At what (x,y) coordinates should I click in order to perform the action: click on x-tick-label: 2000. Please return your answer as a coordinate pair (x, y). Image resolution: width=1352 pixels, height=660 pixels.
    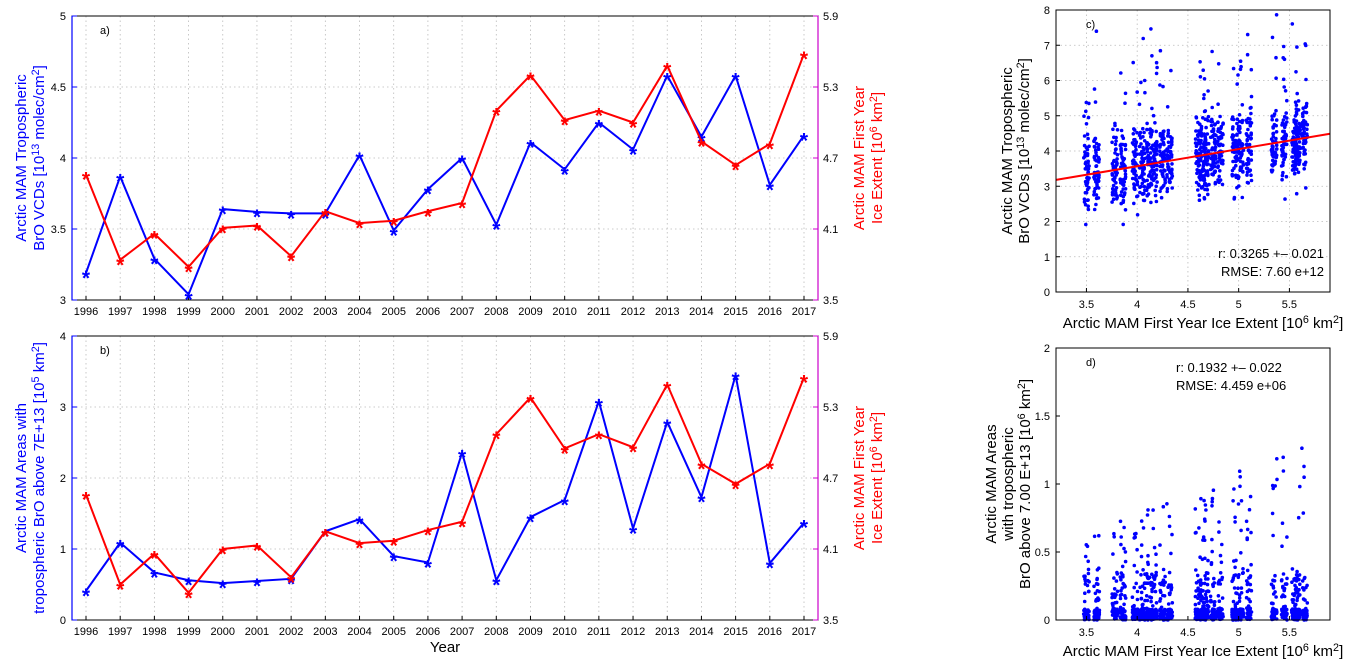
    Looking at the image, I should click on (223, 632).